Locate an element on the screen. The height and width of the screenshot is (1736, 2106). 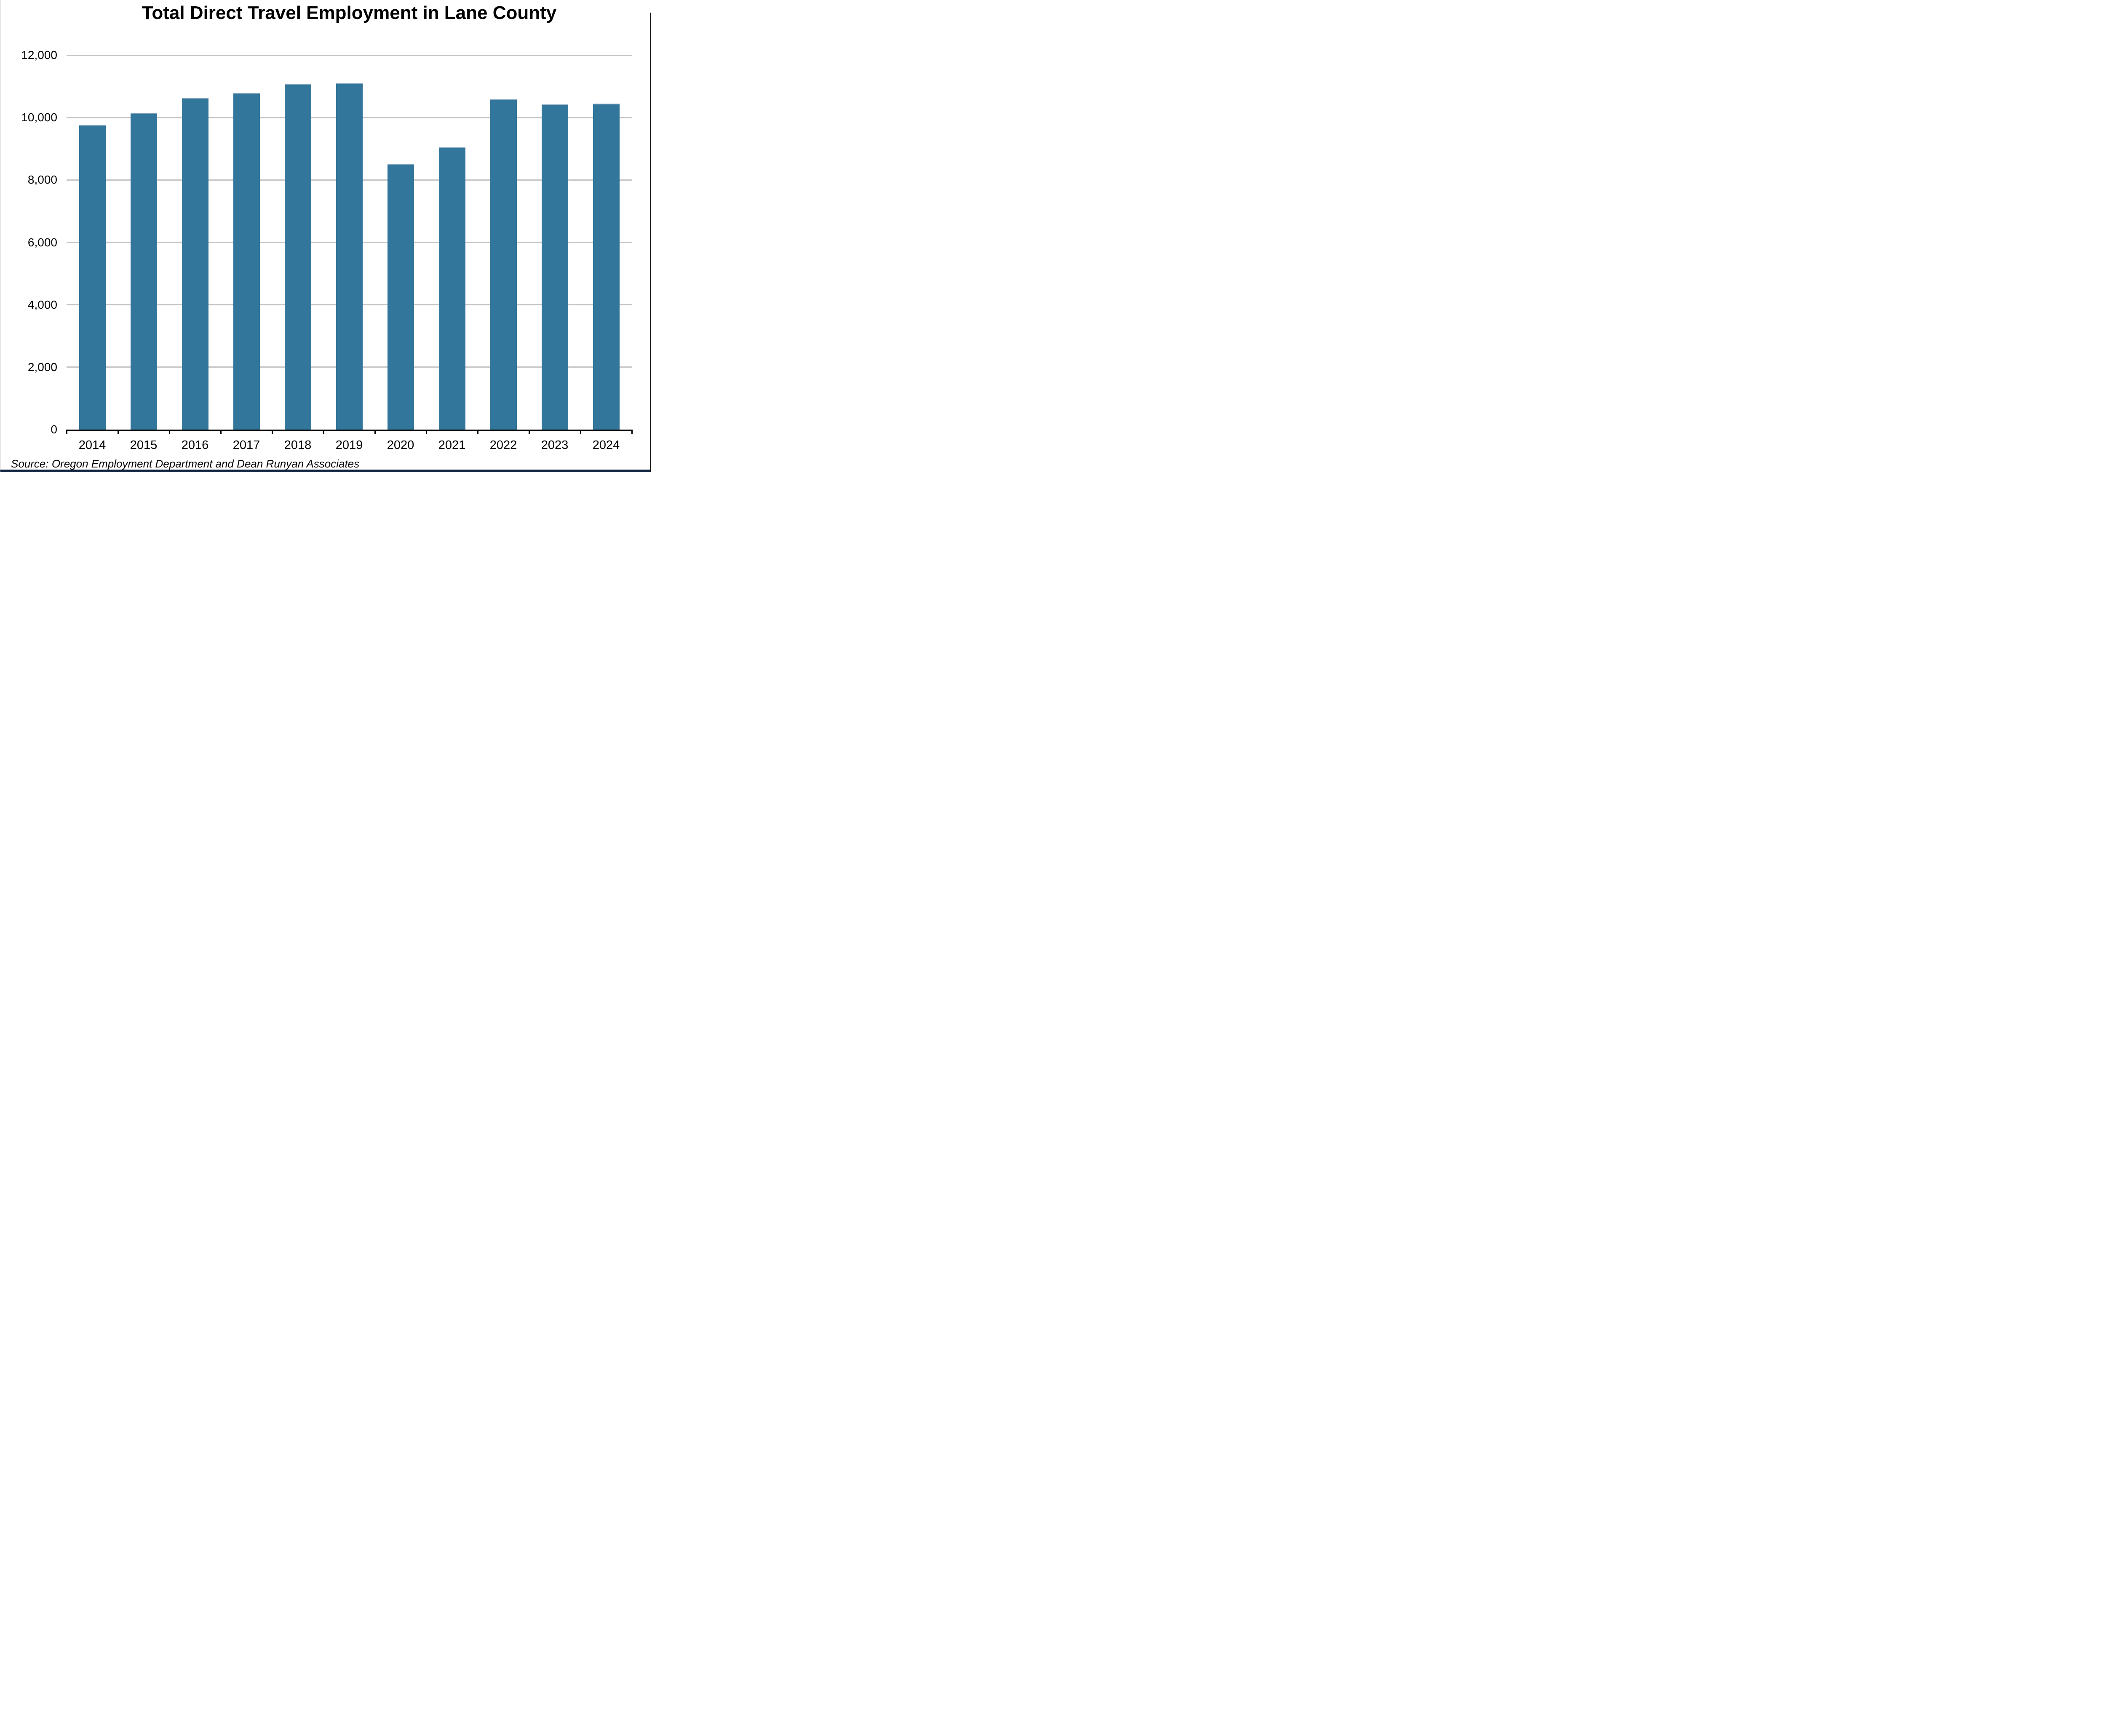
x-label-2015: 2015 is located at coordinates (144, 445).